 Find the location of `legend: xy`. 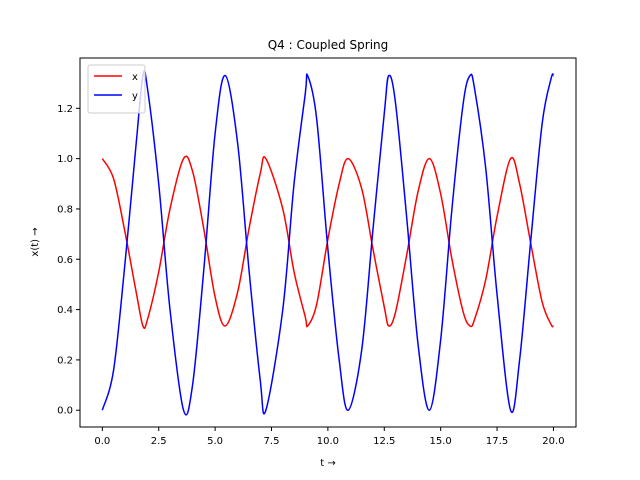

legend: xy is located at coordinates (116, 89).